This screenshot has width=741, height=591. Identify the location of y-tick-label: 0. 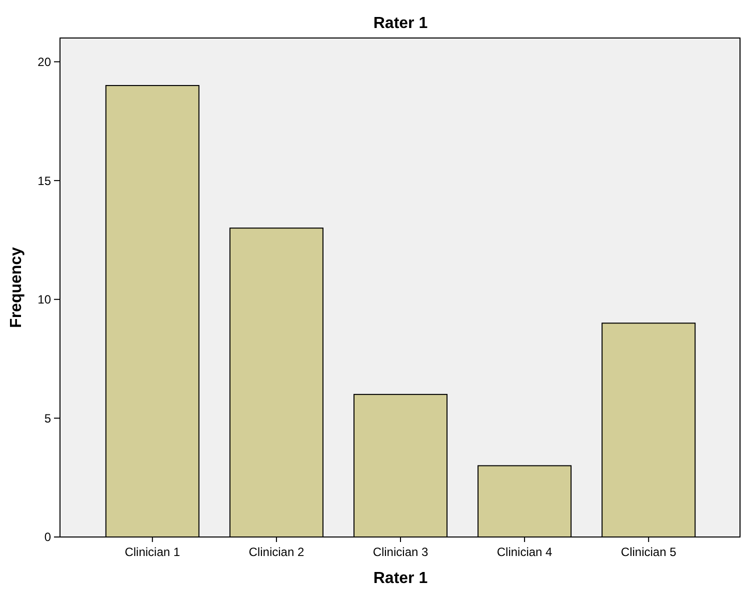
(48, 537).